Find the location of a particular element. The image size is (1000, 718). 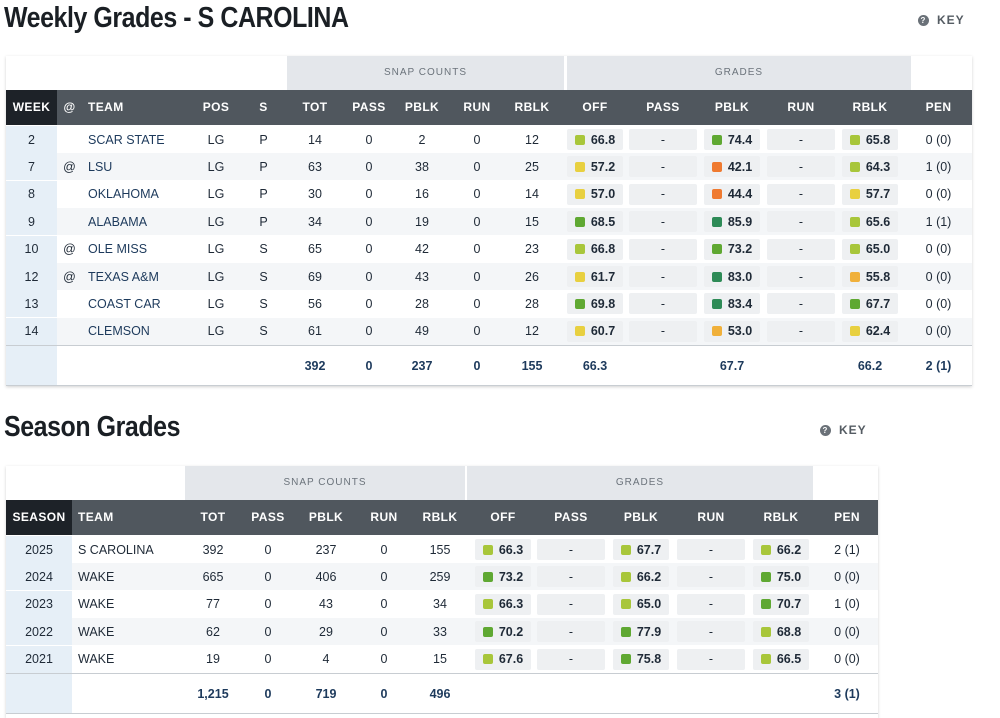

weekly-pblk-grade-value: 85.9 is located at coordinates (740, 221).